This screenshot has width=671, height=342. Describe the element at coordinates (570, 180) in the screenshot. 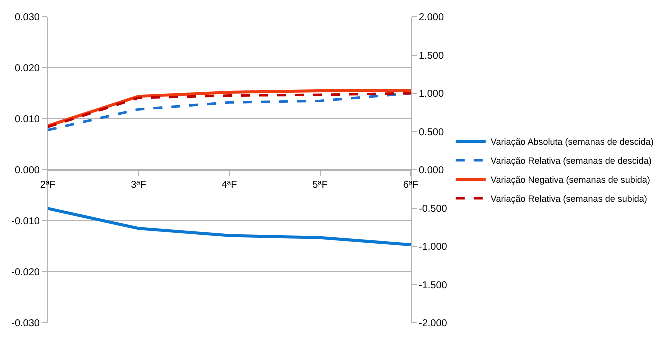

I see `legend-label: Variação Negativa (semanas de subida)` at that location.